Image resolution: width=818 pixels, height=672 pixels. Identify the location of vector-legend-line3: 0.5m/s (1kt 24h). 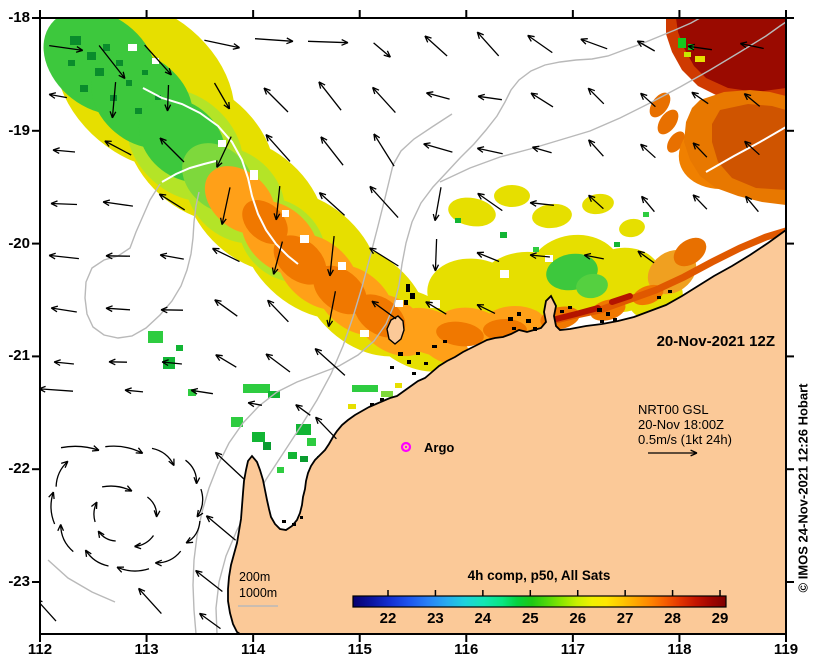
(685, 439).